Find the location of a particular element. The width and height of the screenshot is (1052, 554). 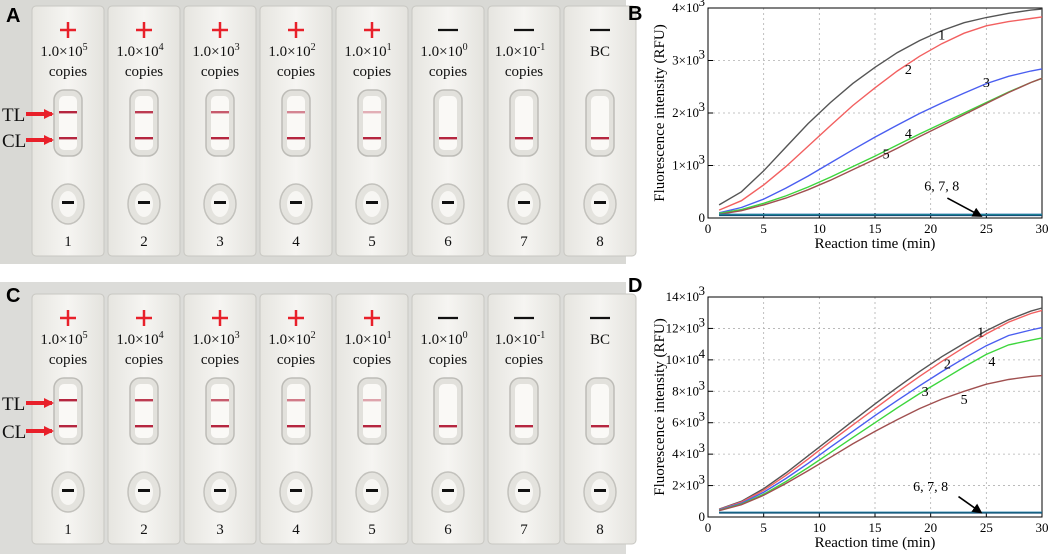

curve-label: 4 is located at coordinates (908, 134).